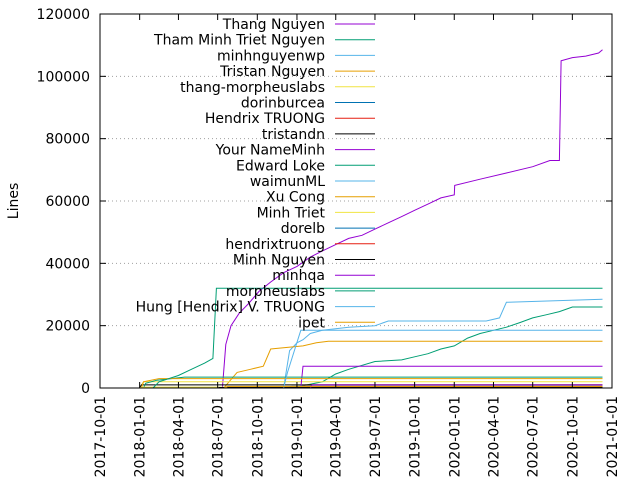 The height and width of the screenshot is (484, 640). What do you see at coordinates (279, 261) in the screenshot?
I see `legend-label-16: Minh Nguyen` at bounding box center [279, 261].